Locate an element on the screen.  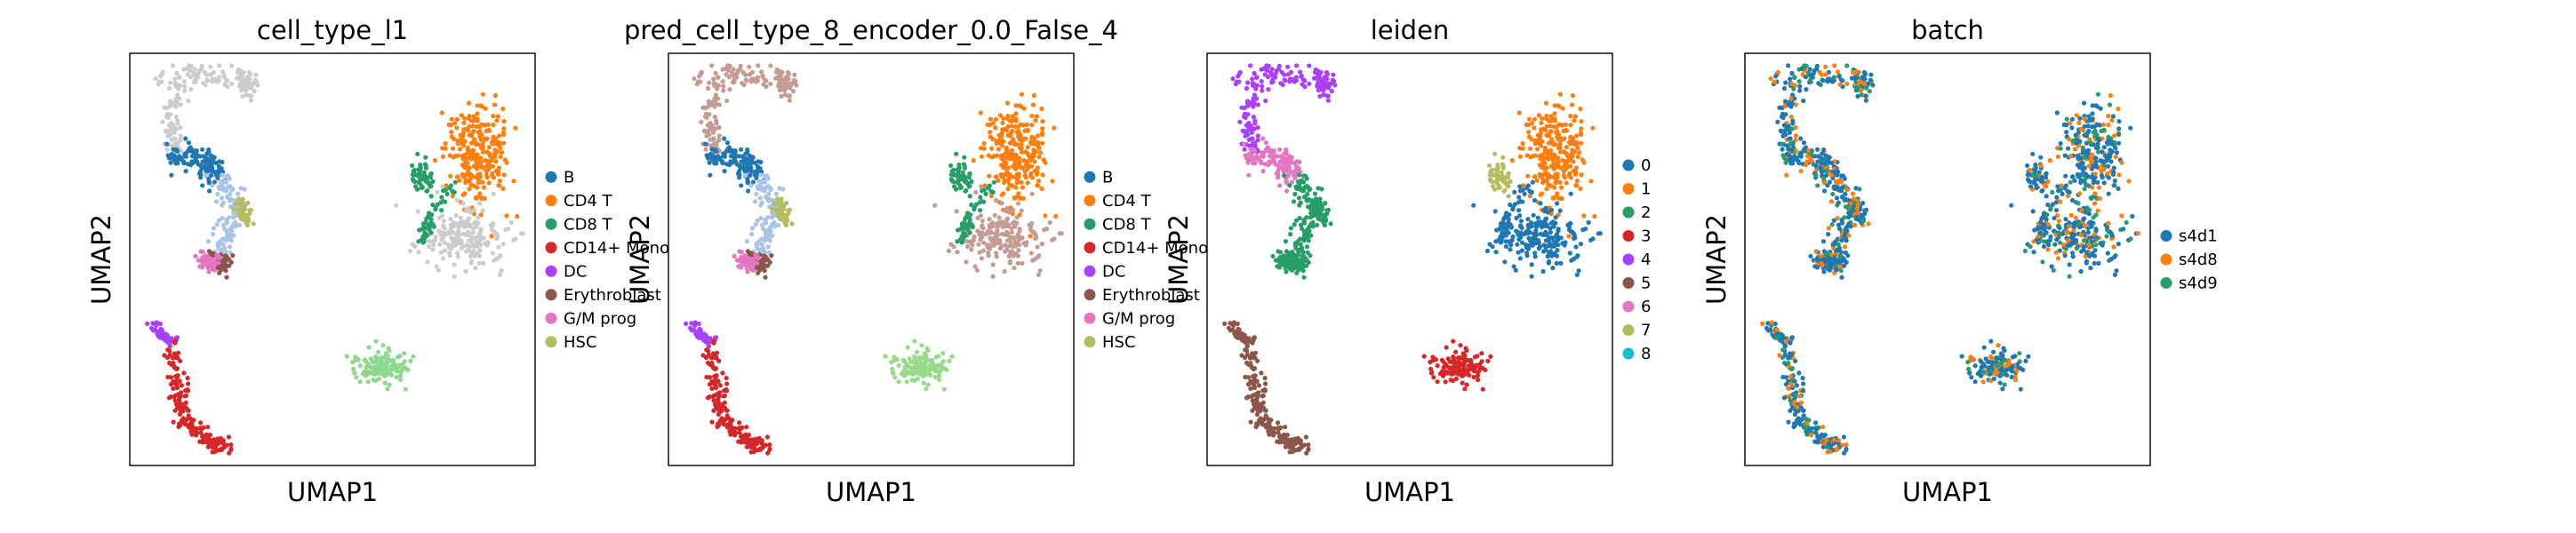
legend-label: DC is located at coordinates (575, 271).